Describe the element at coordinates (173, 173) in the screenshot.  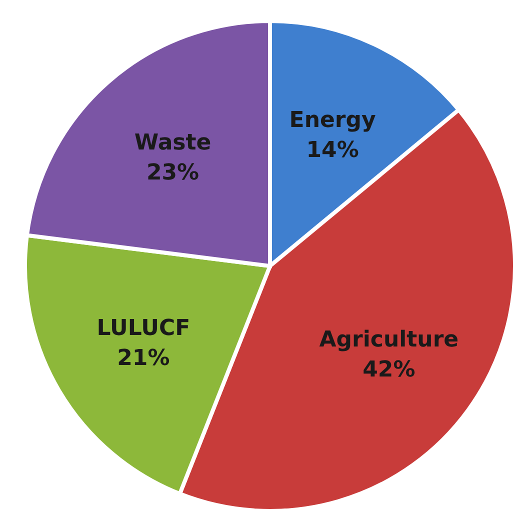
I see `data-label: 23%` at that location.